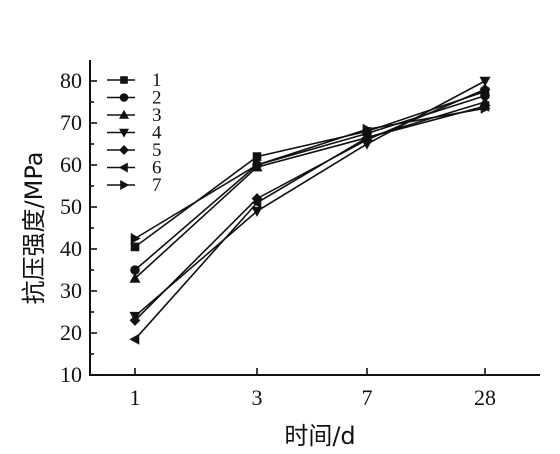 This screenshot has width=560, height=454. Describe the element at coordinates (157, 98) in the screenshot. I see `legend-label: 2` at that location.